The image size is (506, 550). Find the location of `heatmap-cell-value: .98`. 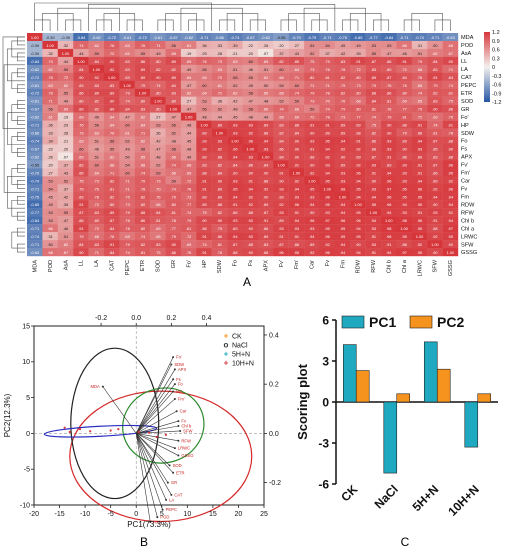

heatmap-cell-value: .98 is located at coordinates (342, 188).